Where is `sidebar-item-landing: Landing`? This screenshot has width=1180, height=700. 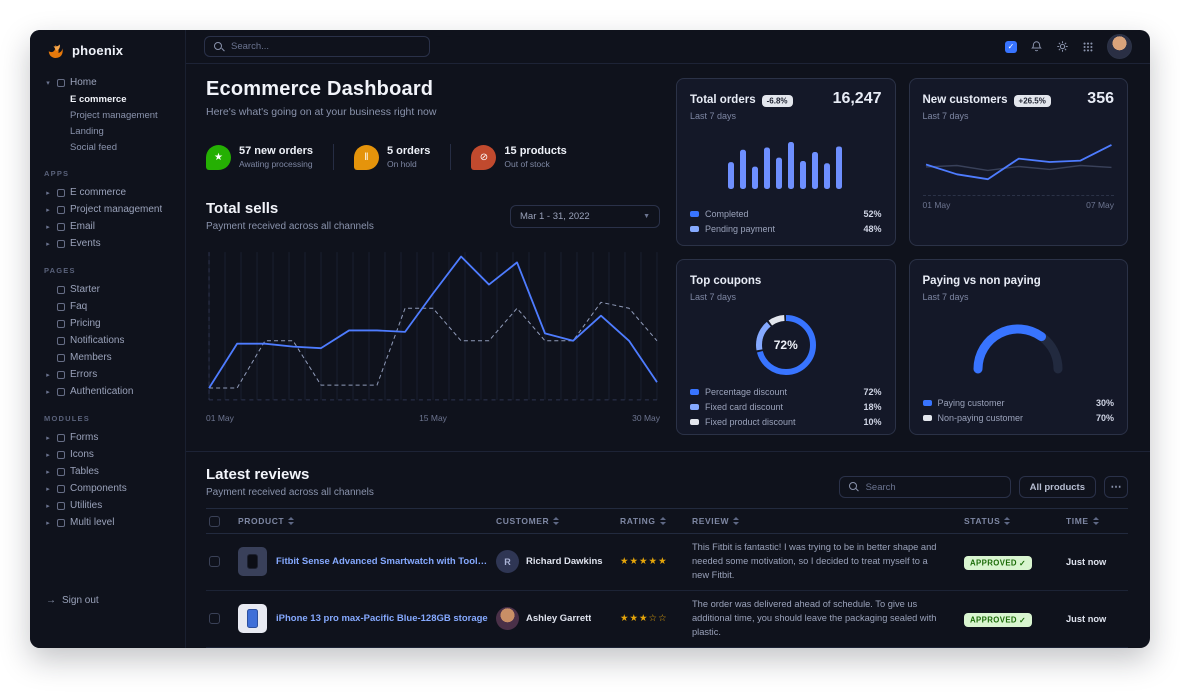 sidebar-item-landing: Landing is located at coordinates (87, 131).